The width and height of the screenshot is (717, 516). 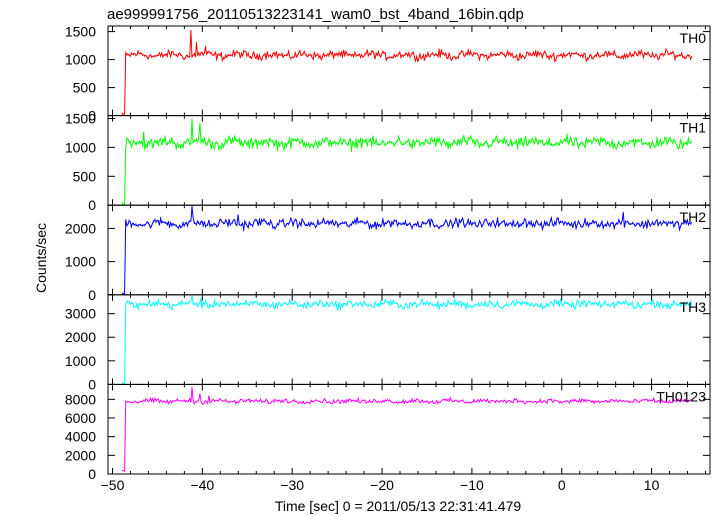 I want to click on error-bars-th0123, so click(x=407, y=429).